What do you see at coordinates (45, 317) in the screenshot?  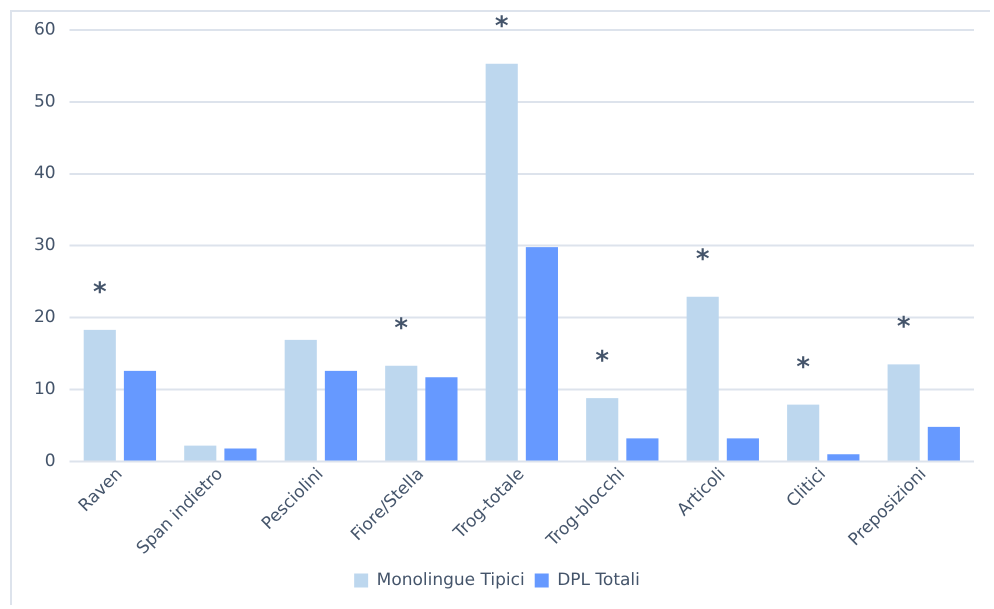 I see `y-tick-label: 20` at bounding box center [45, 317].